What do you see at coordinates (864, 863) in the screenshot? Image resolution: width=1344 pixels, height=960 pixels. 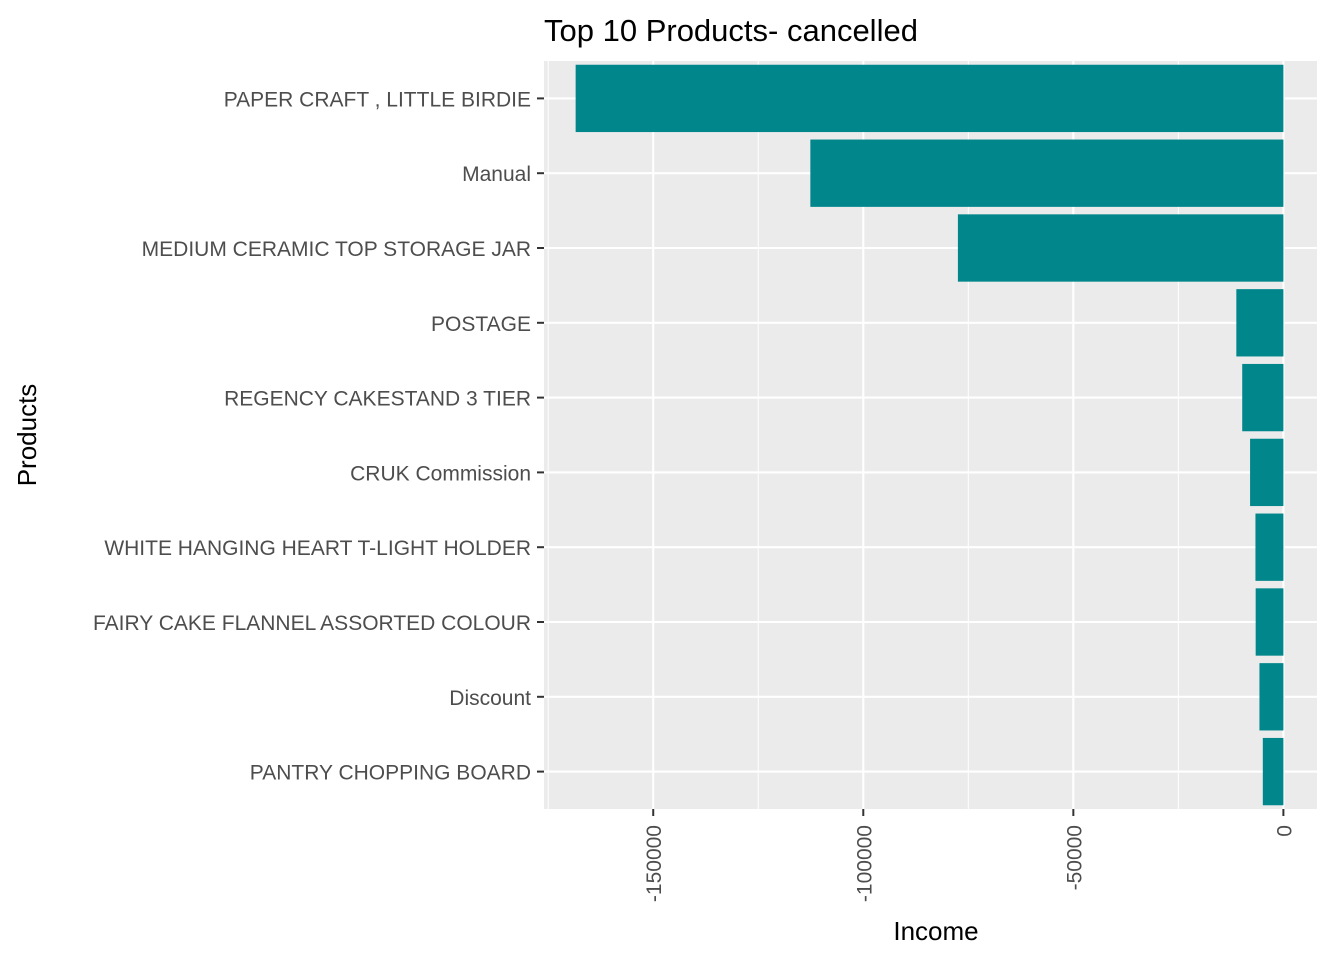 I see `x-tick-label: -100000` at bounding box center [864, 863].